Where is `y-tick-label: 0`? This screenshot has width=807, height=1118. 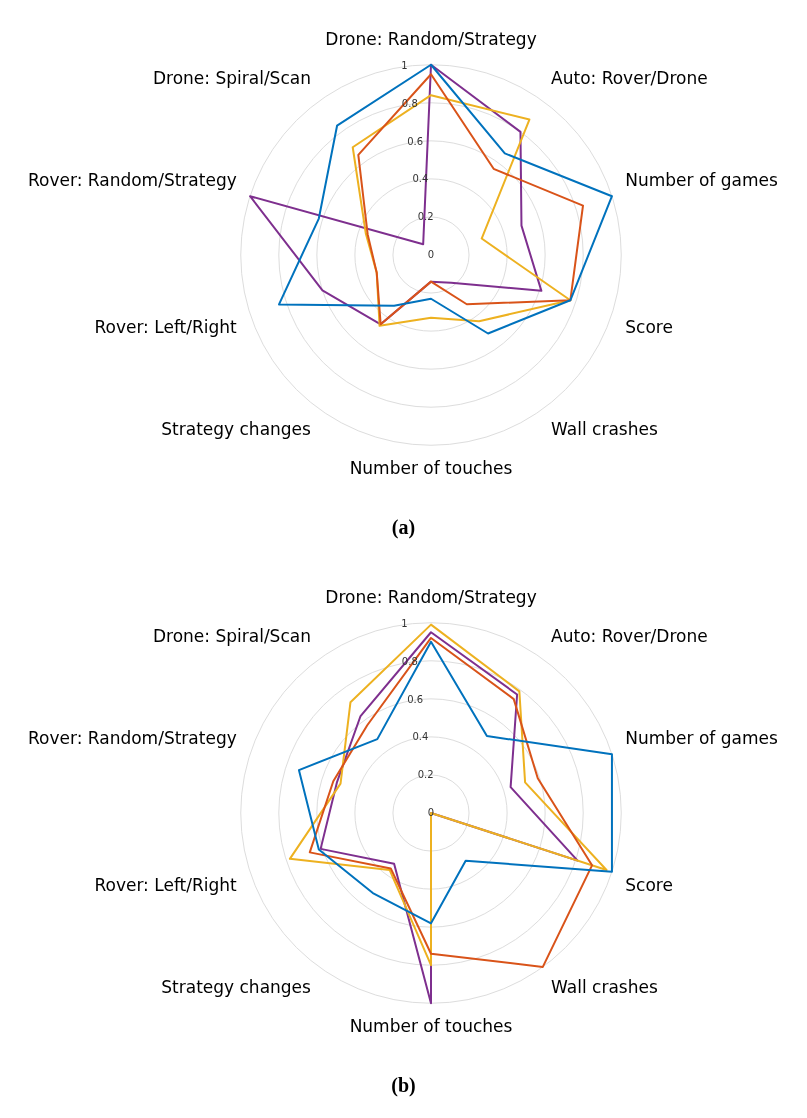
y-tick-label: 0 is located at coordinates (431, 254).